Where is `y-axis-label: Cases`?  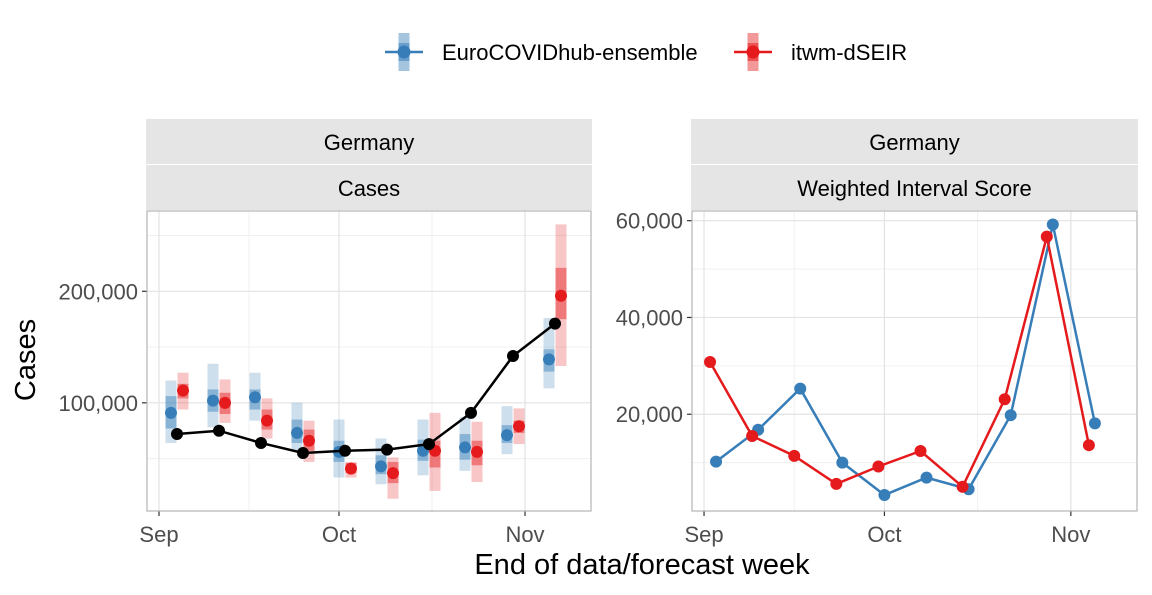
y-axis-label: Cases is located at coordinates (26, 360).